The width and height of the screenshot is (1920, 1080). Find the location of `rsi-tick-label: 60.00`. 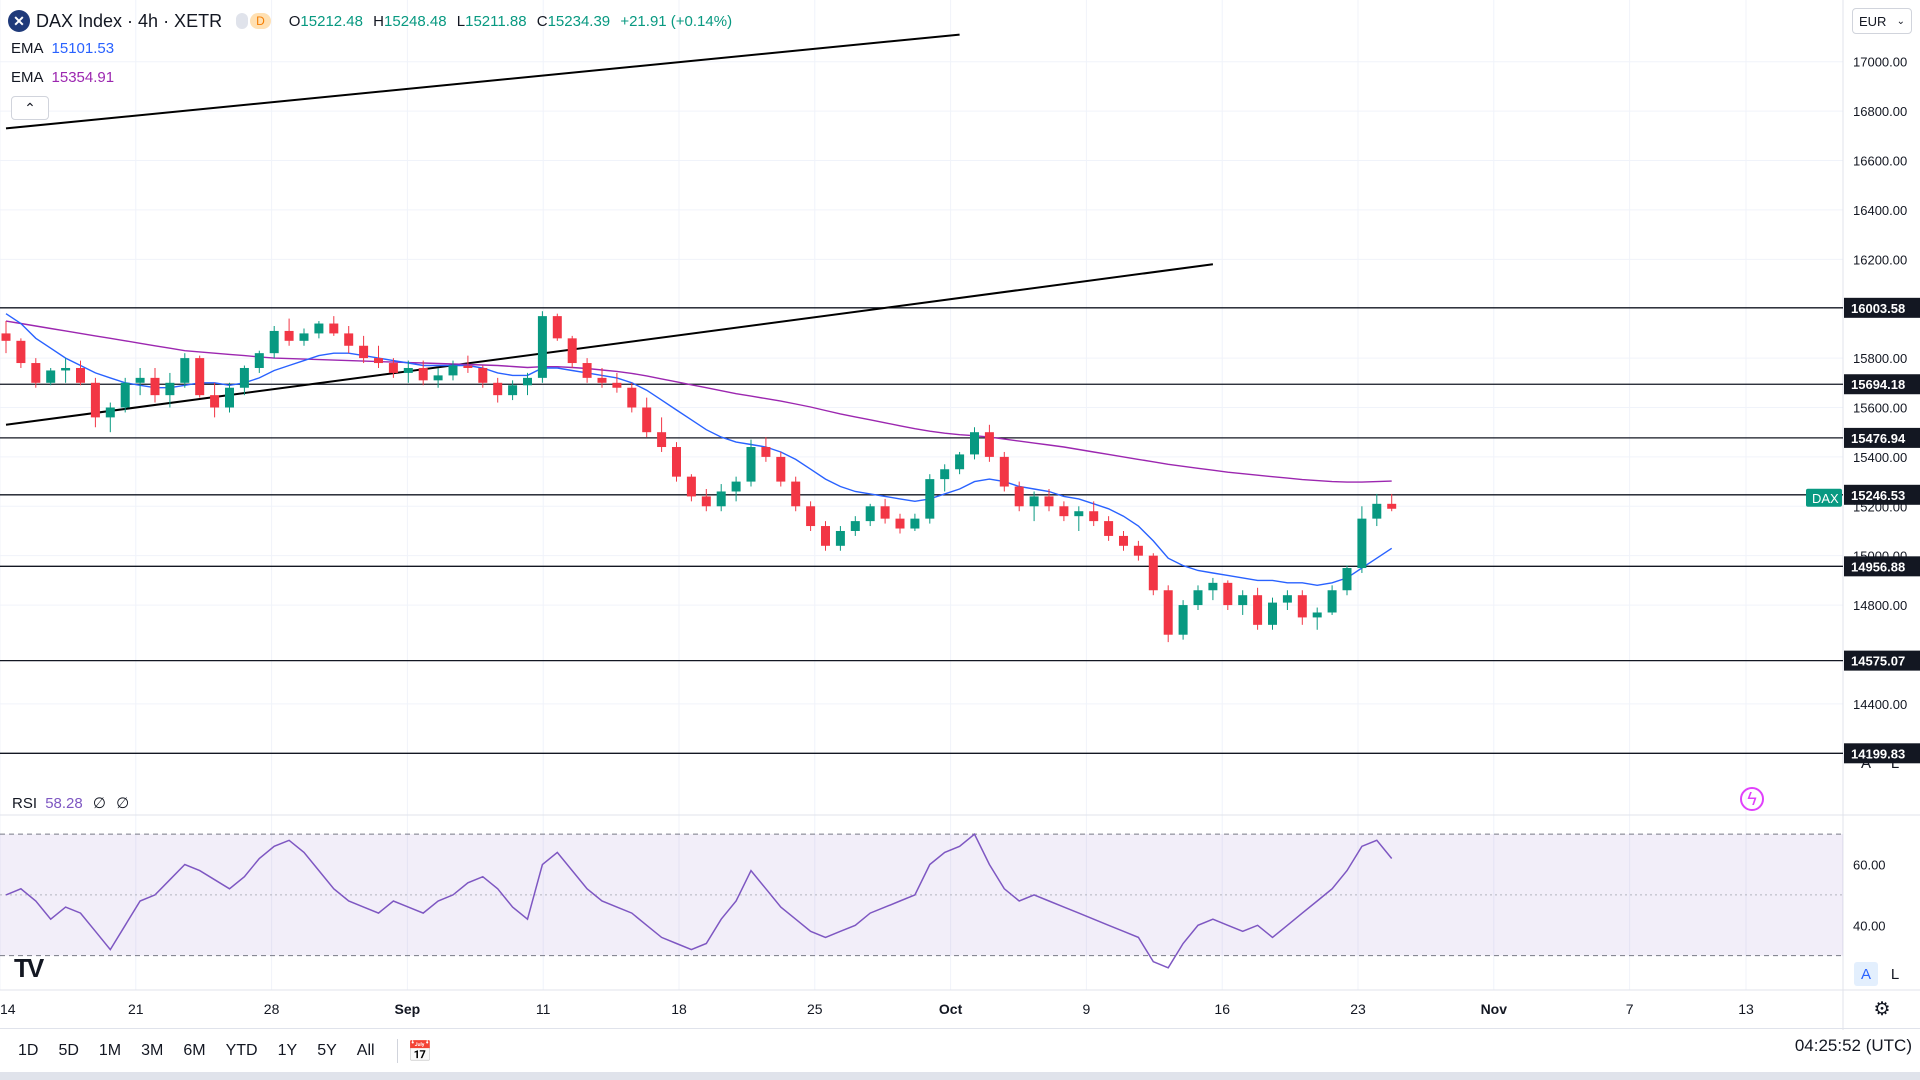

rsi-tick-label: 60.00 is located at coordinates (1869, 865).